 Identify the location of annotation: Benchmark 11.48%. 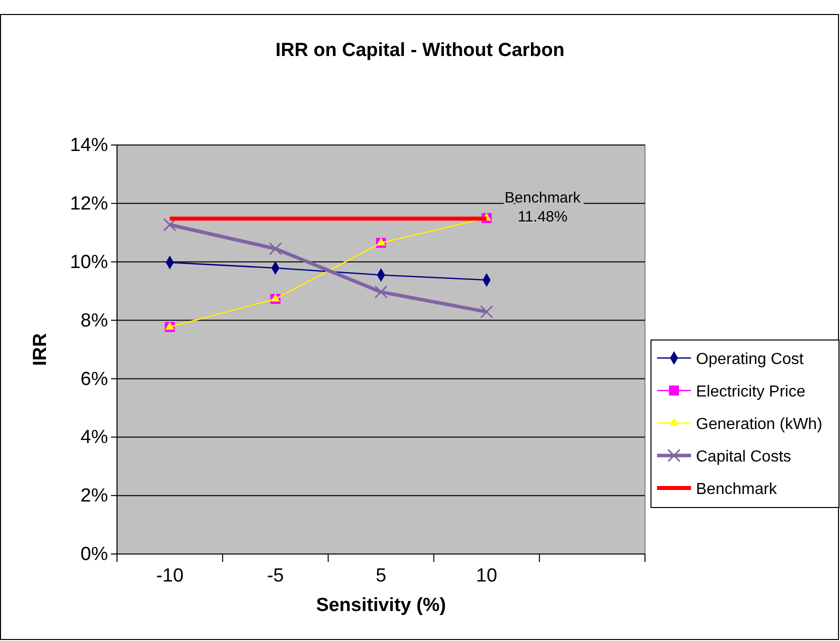
(543, 208).